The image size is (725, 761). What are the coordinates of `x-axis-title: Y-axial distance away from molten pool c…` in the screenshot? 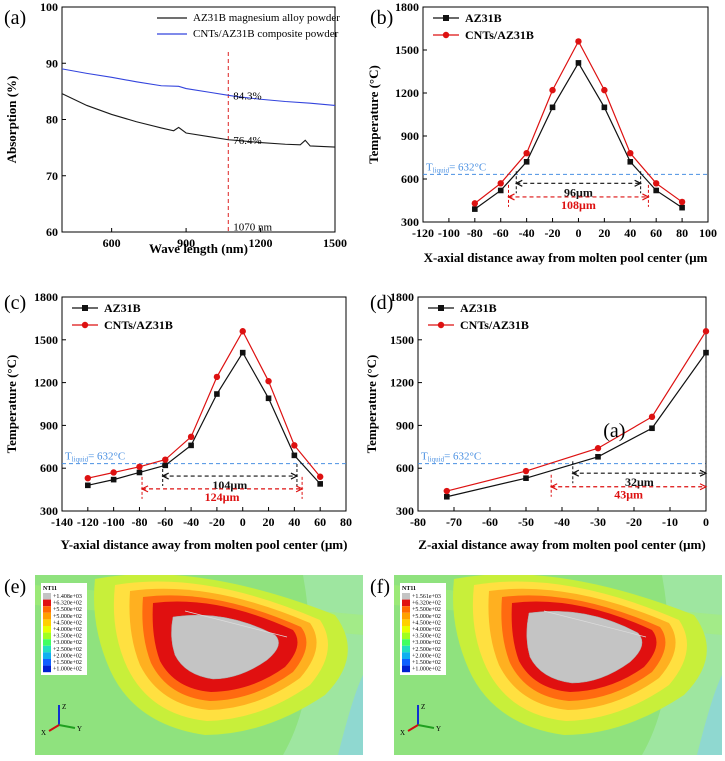 It's located at (204, 544).